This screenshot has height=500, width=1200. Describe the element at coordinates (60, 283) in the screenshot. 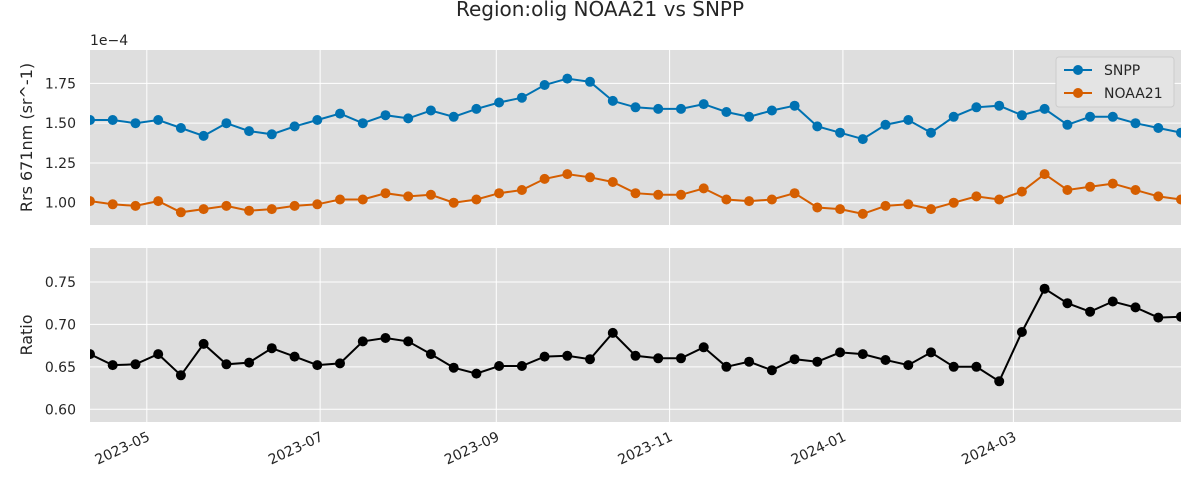

I see `y-tick-label: 0.75` at that location.